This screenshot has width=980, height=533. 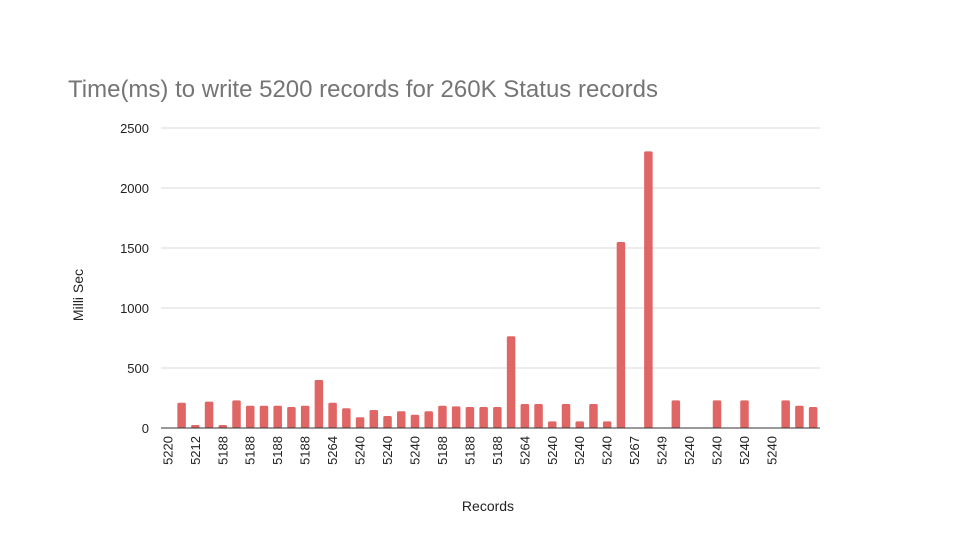 I want to click on y-tick-label: 1000, so click(x=134, y=308).